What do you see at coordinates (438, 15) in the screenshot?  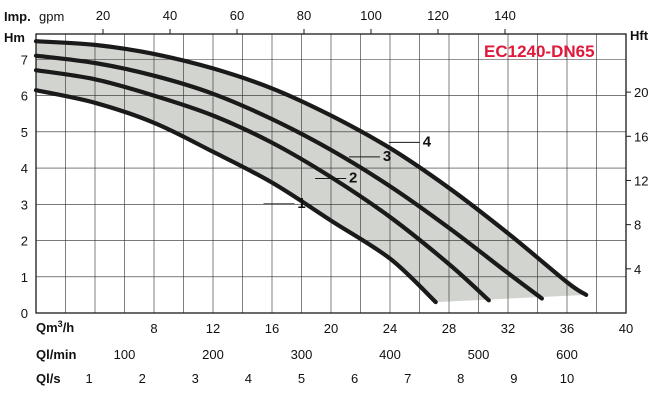 I see `top-tick-label: 120` at bounding box center [438, 15].